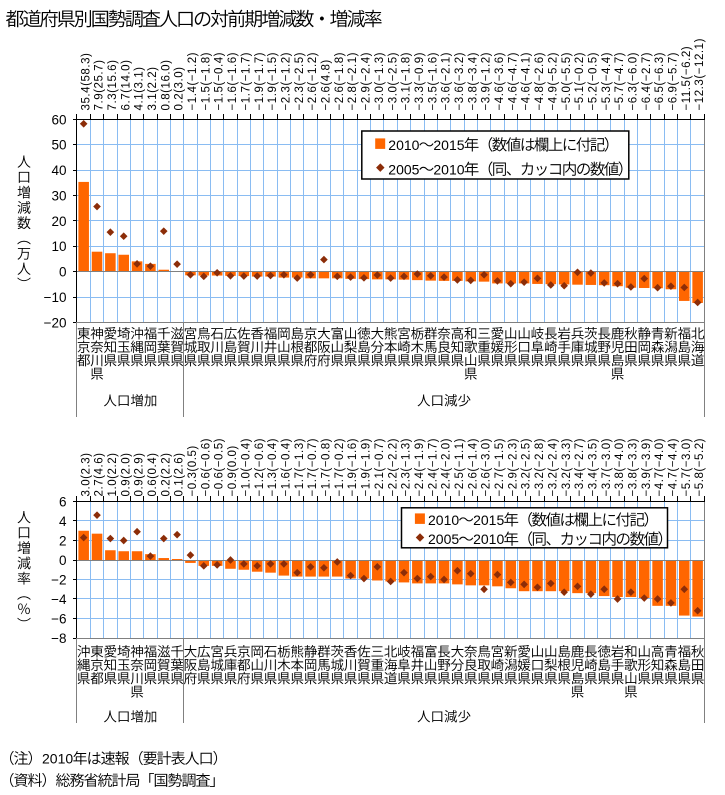 The image size is (725, 795). I want to click on svg-text: 2.7(4.6), so click(100, 474).